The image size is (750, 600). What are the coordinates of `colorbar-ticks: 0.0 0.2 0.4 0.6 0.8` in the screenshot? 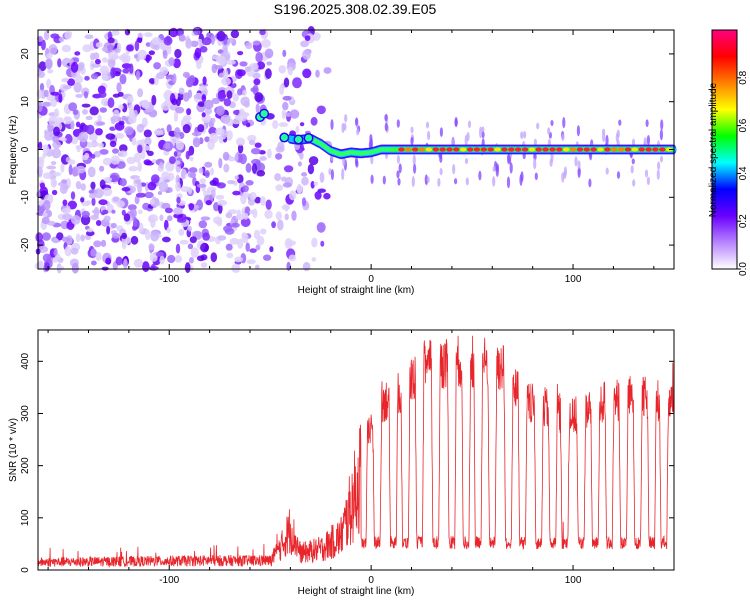 It's located at (743, 173).